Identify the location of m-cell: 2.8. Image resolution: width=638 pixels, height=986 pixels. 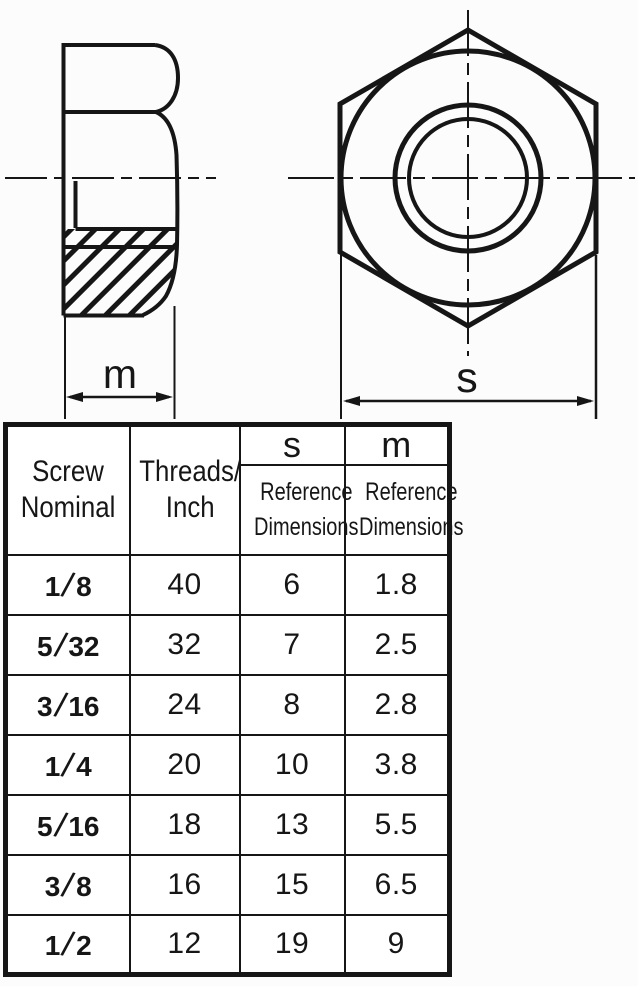
(397, 704).